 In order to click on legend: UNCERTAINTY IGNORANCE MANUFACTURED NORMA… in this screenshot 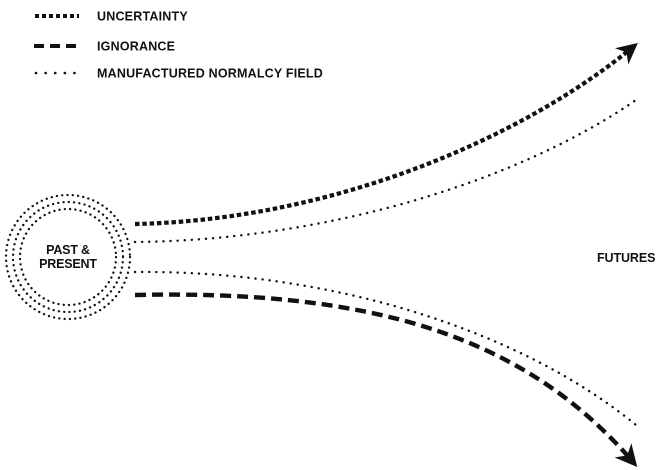, I will do `click(178, 45)`.